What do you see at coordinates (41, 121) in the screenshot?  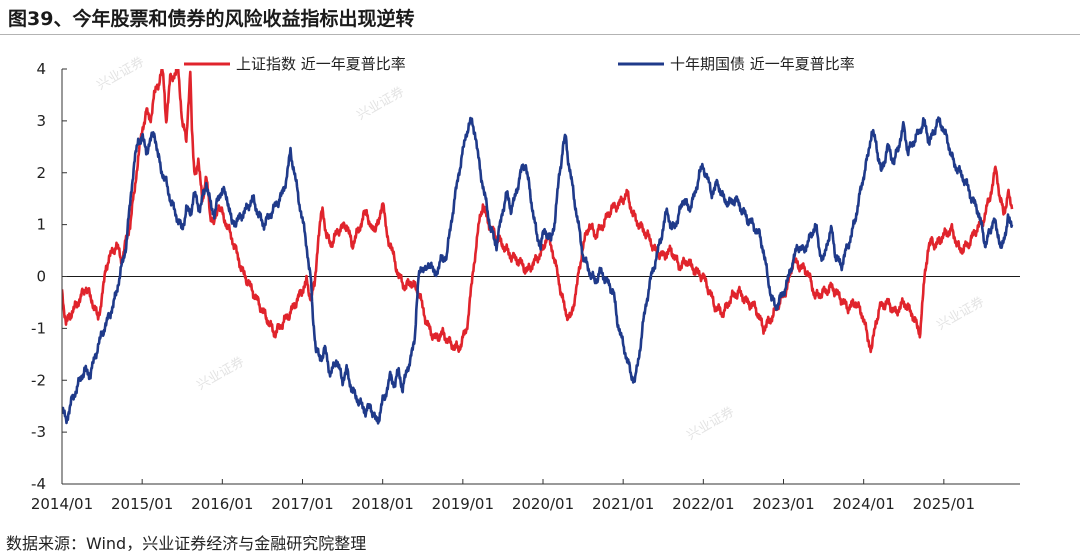 I see `y-tick-label: 3` at bounding box center [41, 121].